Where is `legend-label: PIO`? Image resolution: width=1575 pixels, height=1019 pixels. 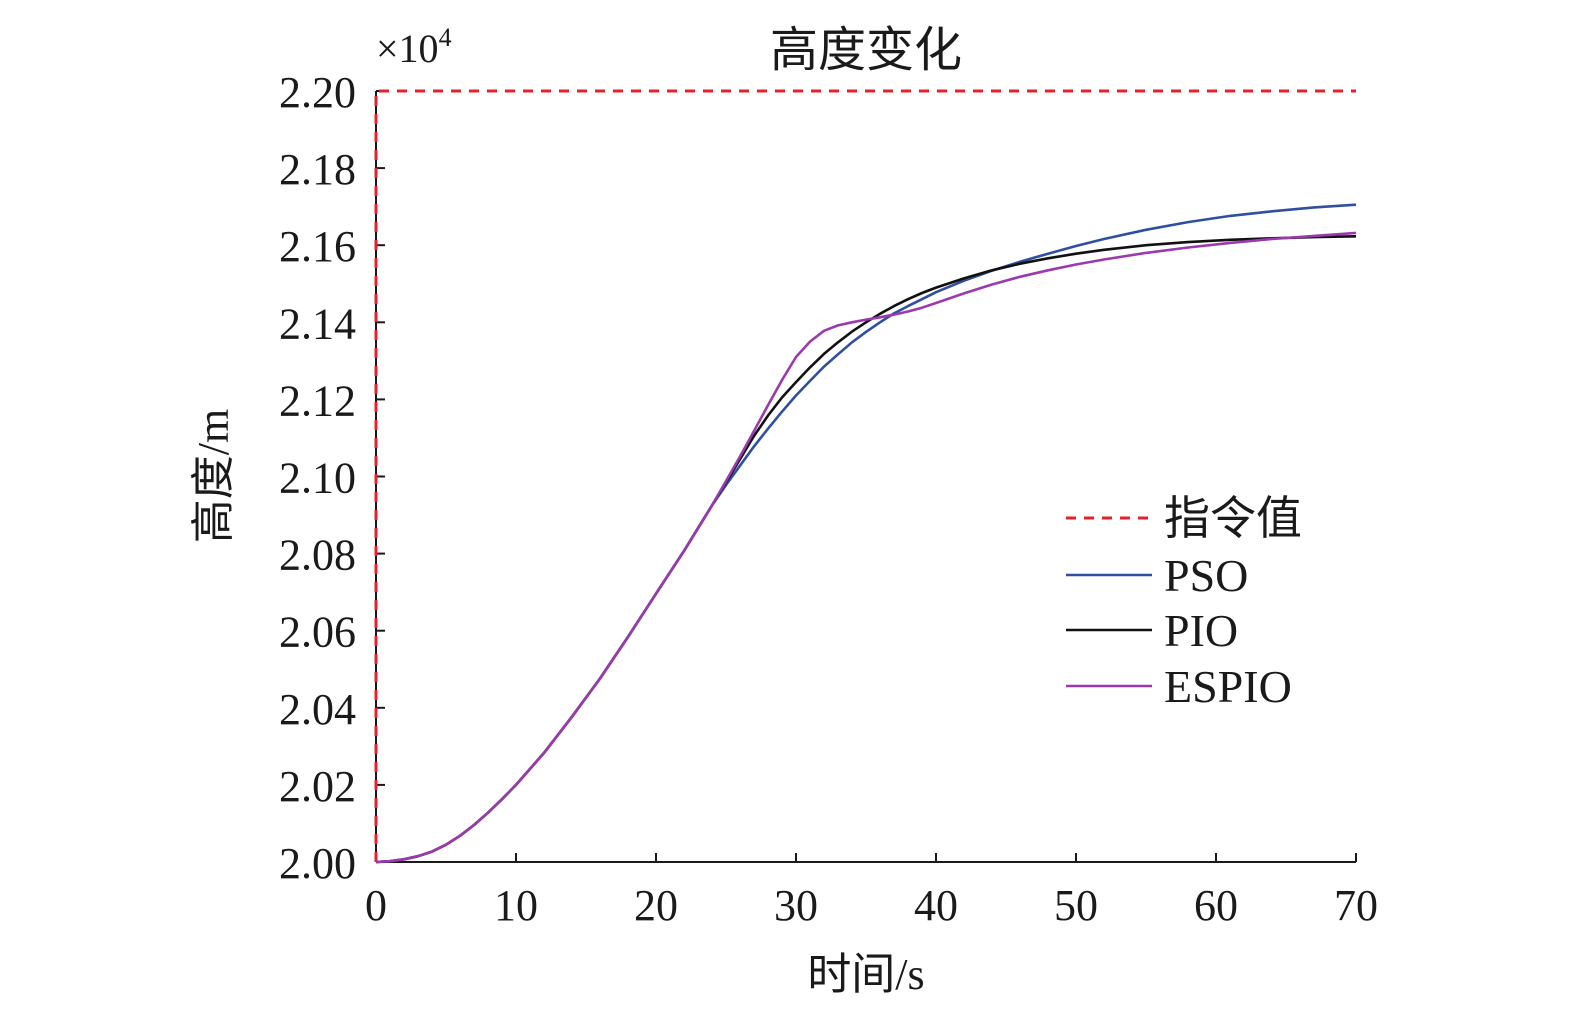
legend-label: PIO is located at coordinates (1201, 630).